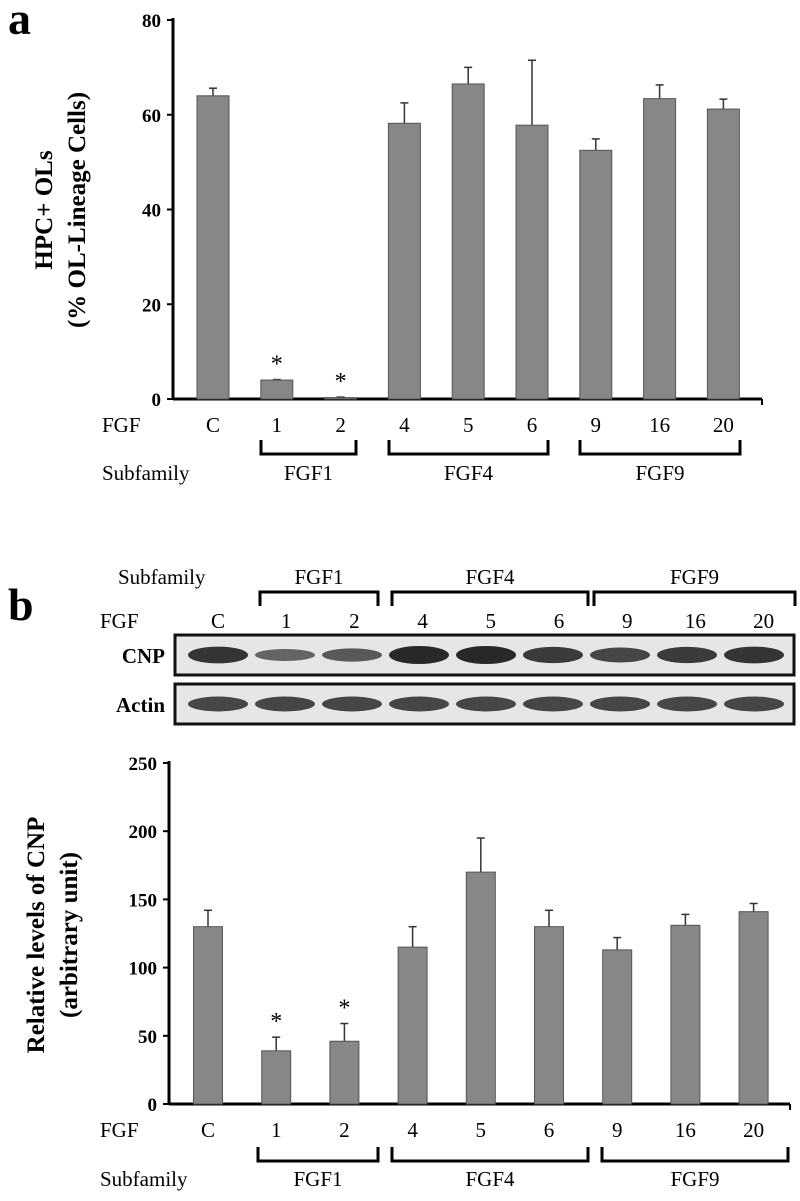  What do you see at coordinates (286, 621) in the screenshot?
I see `blot-lane-label: 1` at bounding box center [286, 621].